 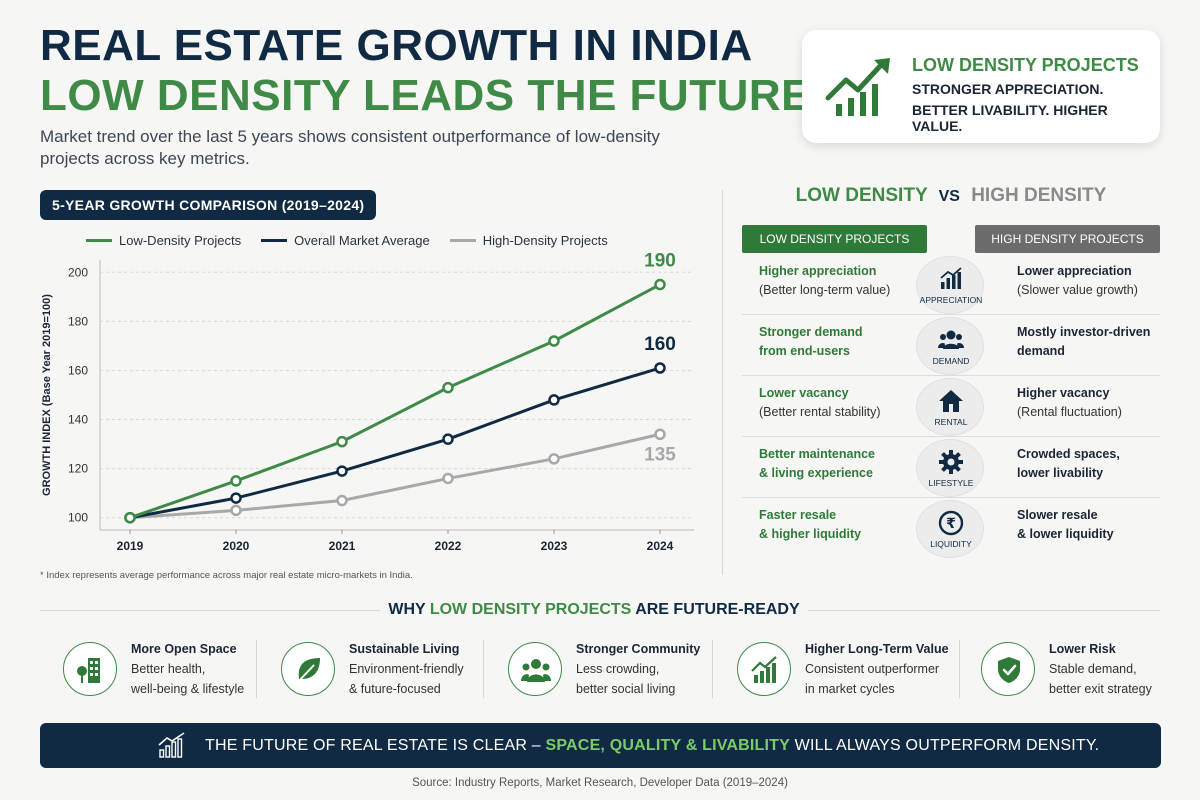 I want to click on feature-detail: Less crowding,, so click(x=618, y=669).